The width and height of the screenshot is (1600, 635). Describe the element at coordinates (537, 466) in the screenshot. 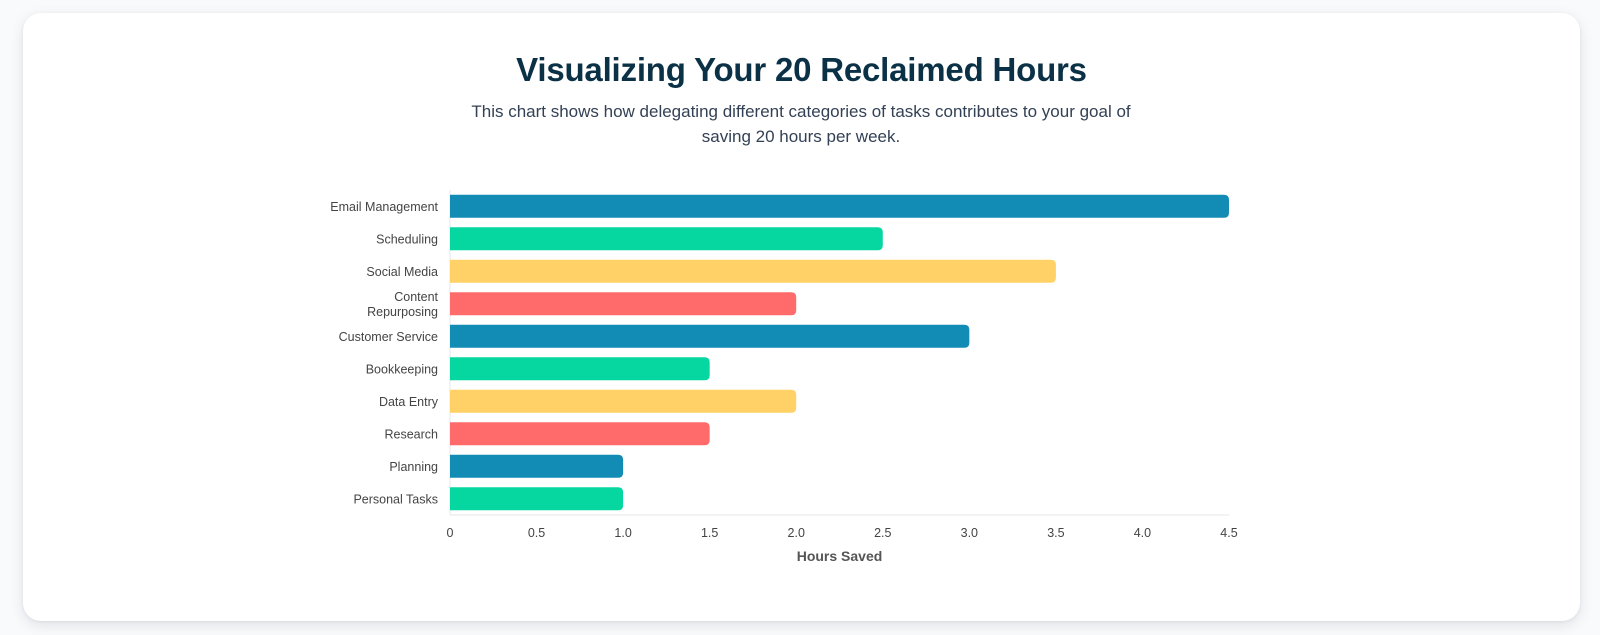

I see `bar-planning` at that location.